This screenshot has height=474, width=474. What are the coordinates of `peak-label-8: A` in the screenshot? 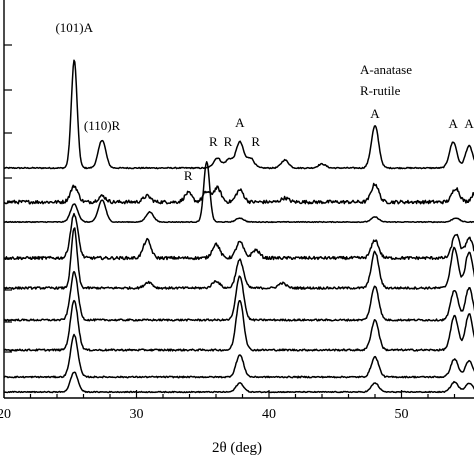 It's located at (375, 113).